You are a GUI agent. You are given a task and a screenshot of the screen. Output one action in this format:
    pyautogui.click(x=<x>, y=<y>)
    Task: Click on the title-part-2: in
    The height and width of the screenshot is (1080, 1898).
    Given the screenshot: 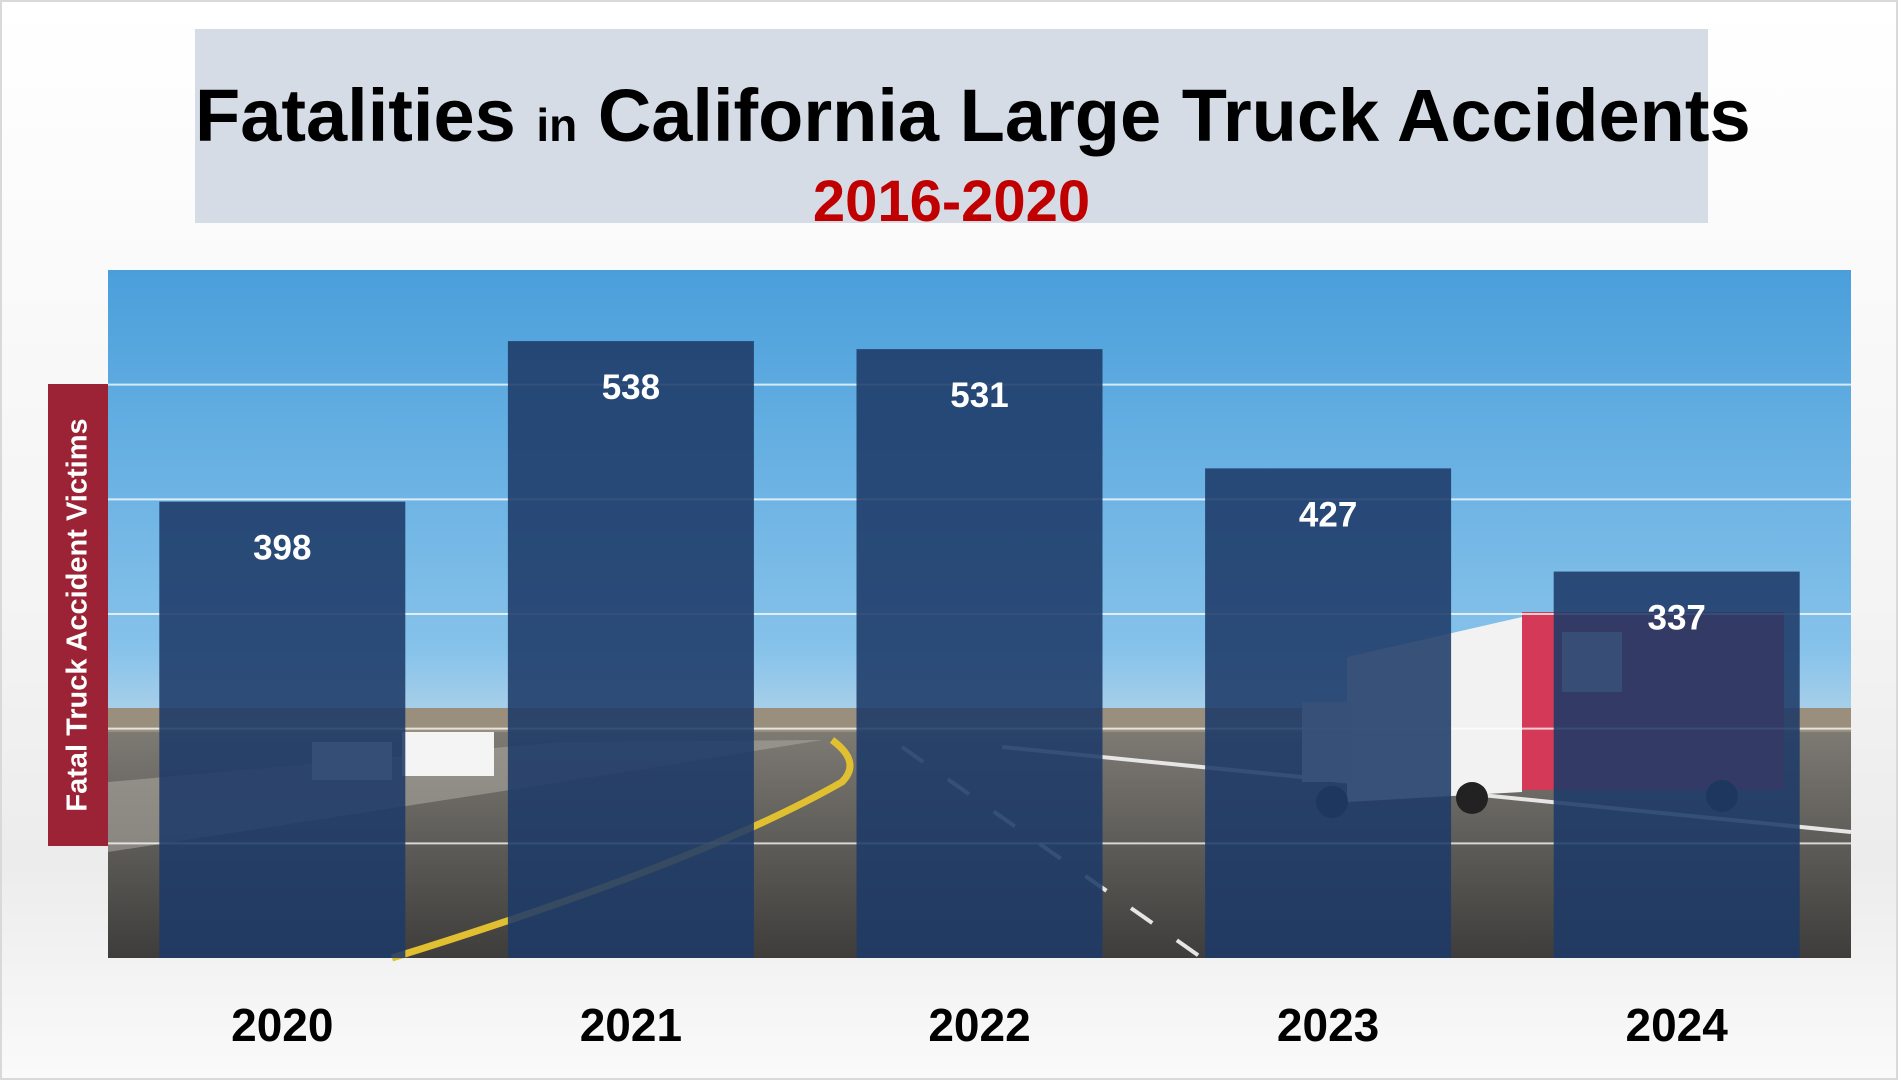 What is the action you would take?
    pyautogui.click(x=557, y=125)
    